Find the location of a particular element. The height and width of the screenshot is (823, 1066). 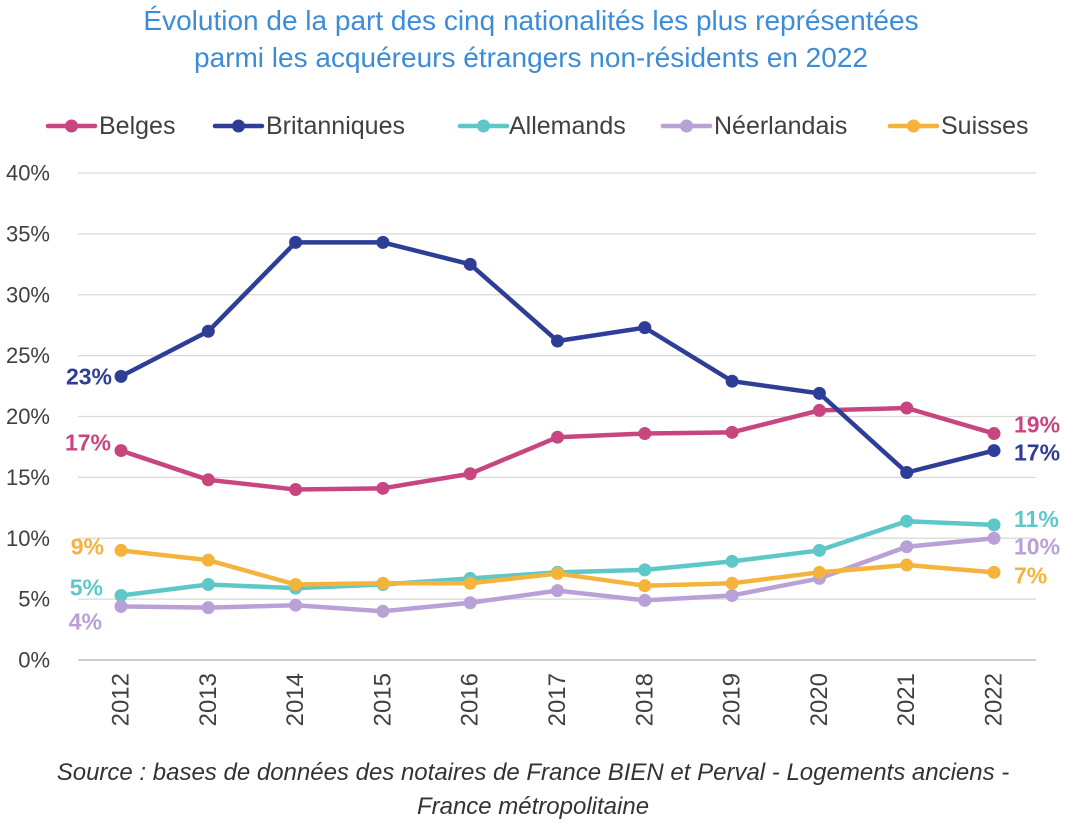

data-point-neerlandais-2018 is located at coordinates (645, 600).